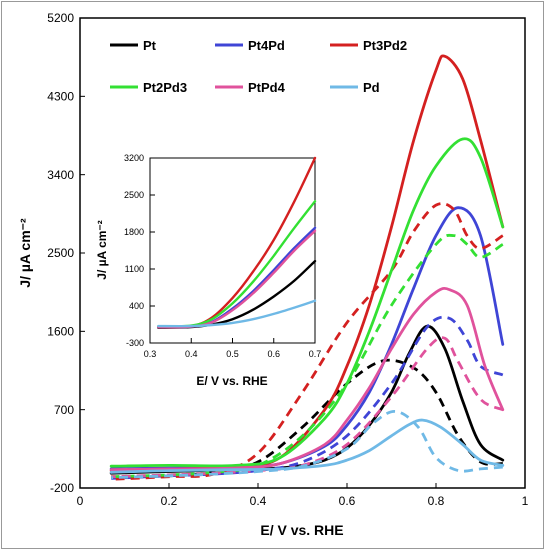  I want to click on inset-curves, so click(237, 242).